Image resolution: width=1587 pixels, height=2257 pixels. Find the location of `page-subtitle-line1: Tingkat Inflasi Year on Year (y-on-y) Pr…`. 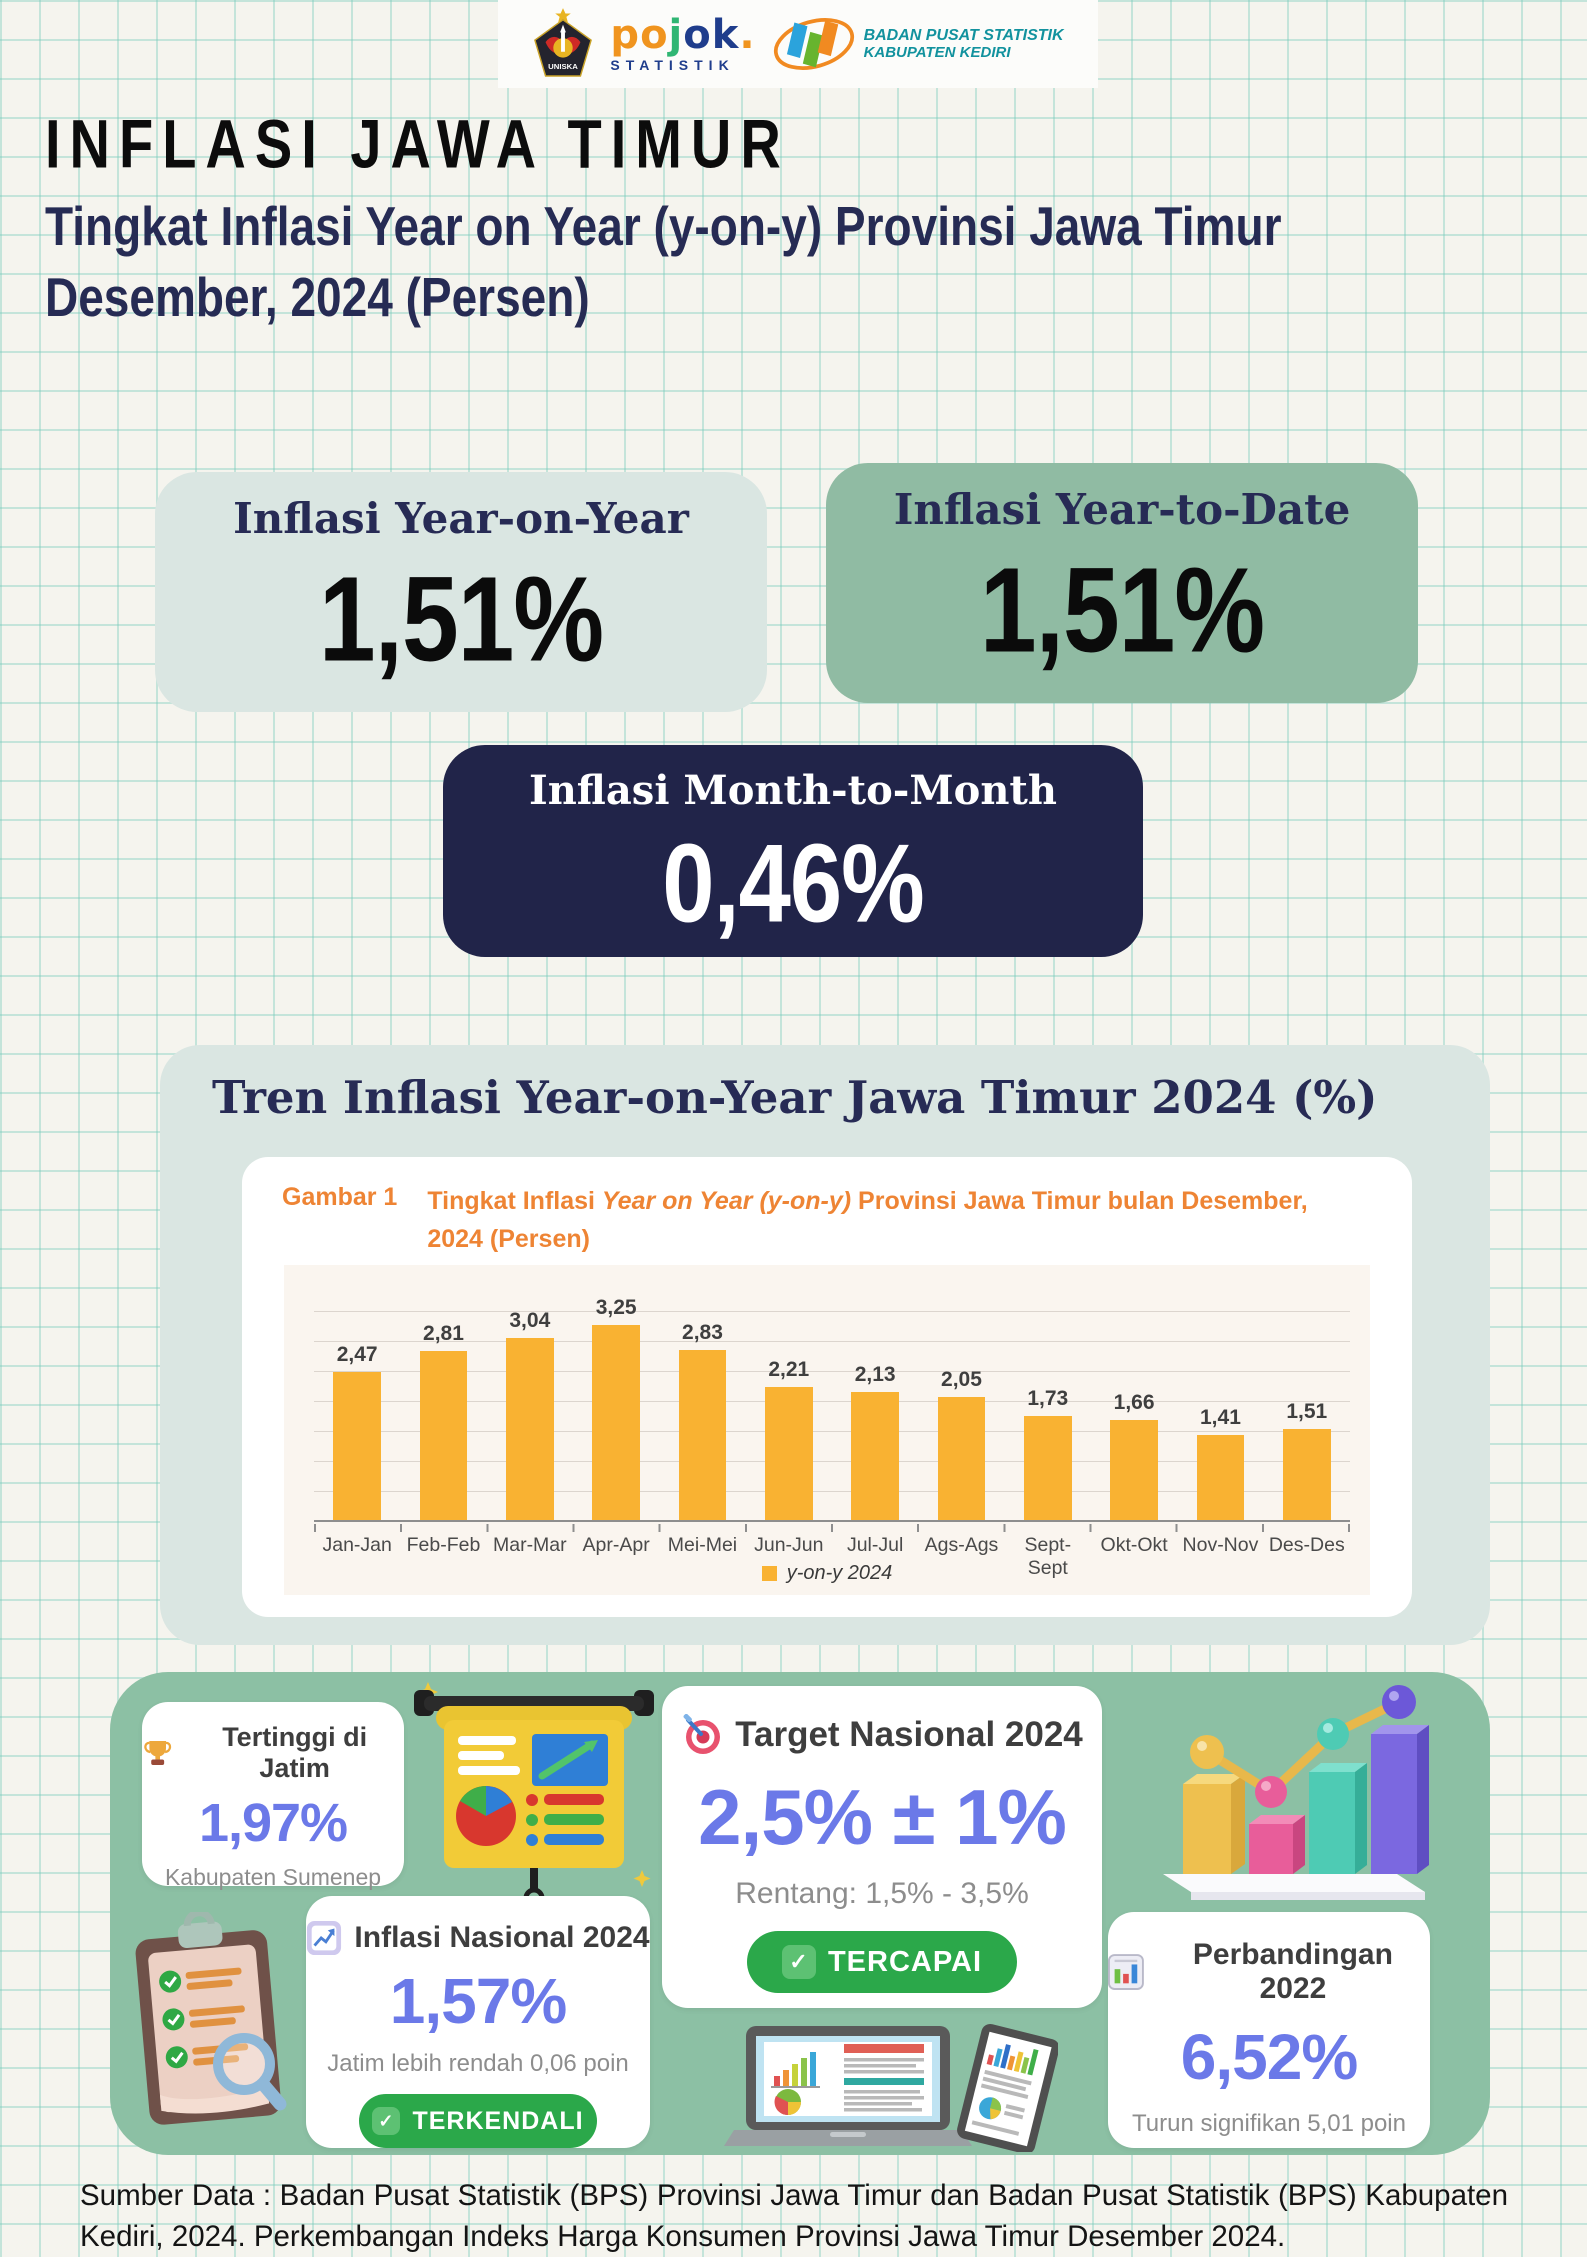

page-subtitle-line1: Tingkat Inflasi Year on Year (y-on-y) Pr… is located at coordinates (663, 226).